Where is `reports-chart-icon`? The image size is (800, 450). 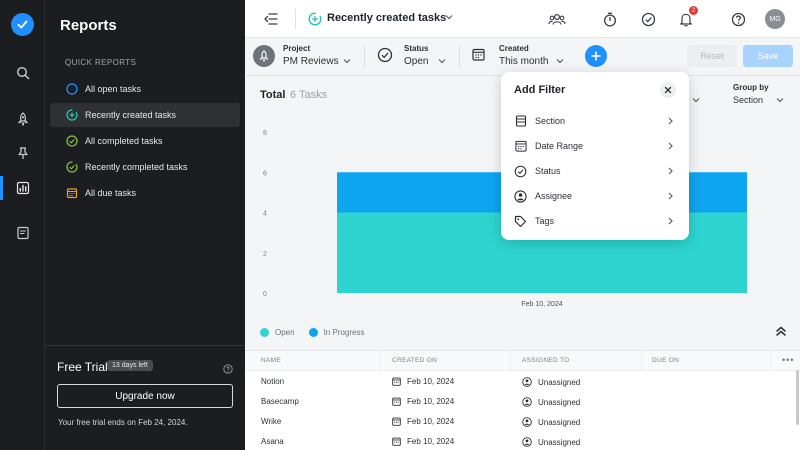
reports-chart-icon is located at coordinates (23, 188).